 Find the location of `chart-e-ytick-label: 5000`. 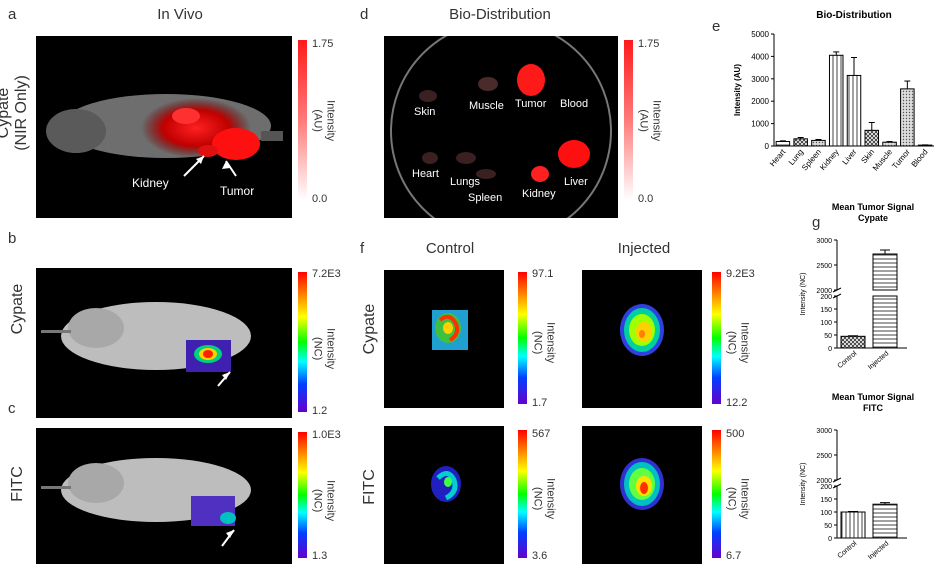

chart-e-ytick-label: 5000 is located at coordinates (760, 34).